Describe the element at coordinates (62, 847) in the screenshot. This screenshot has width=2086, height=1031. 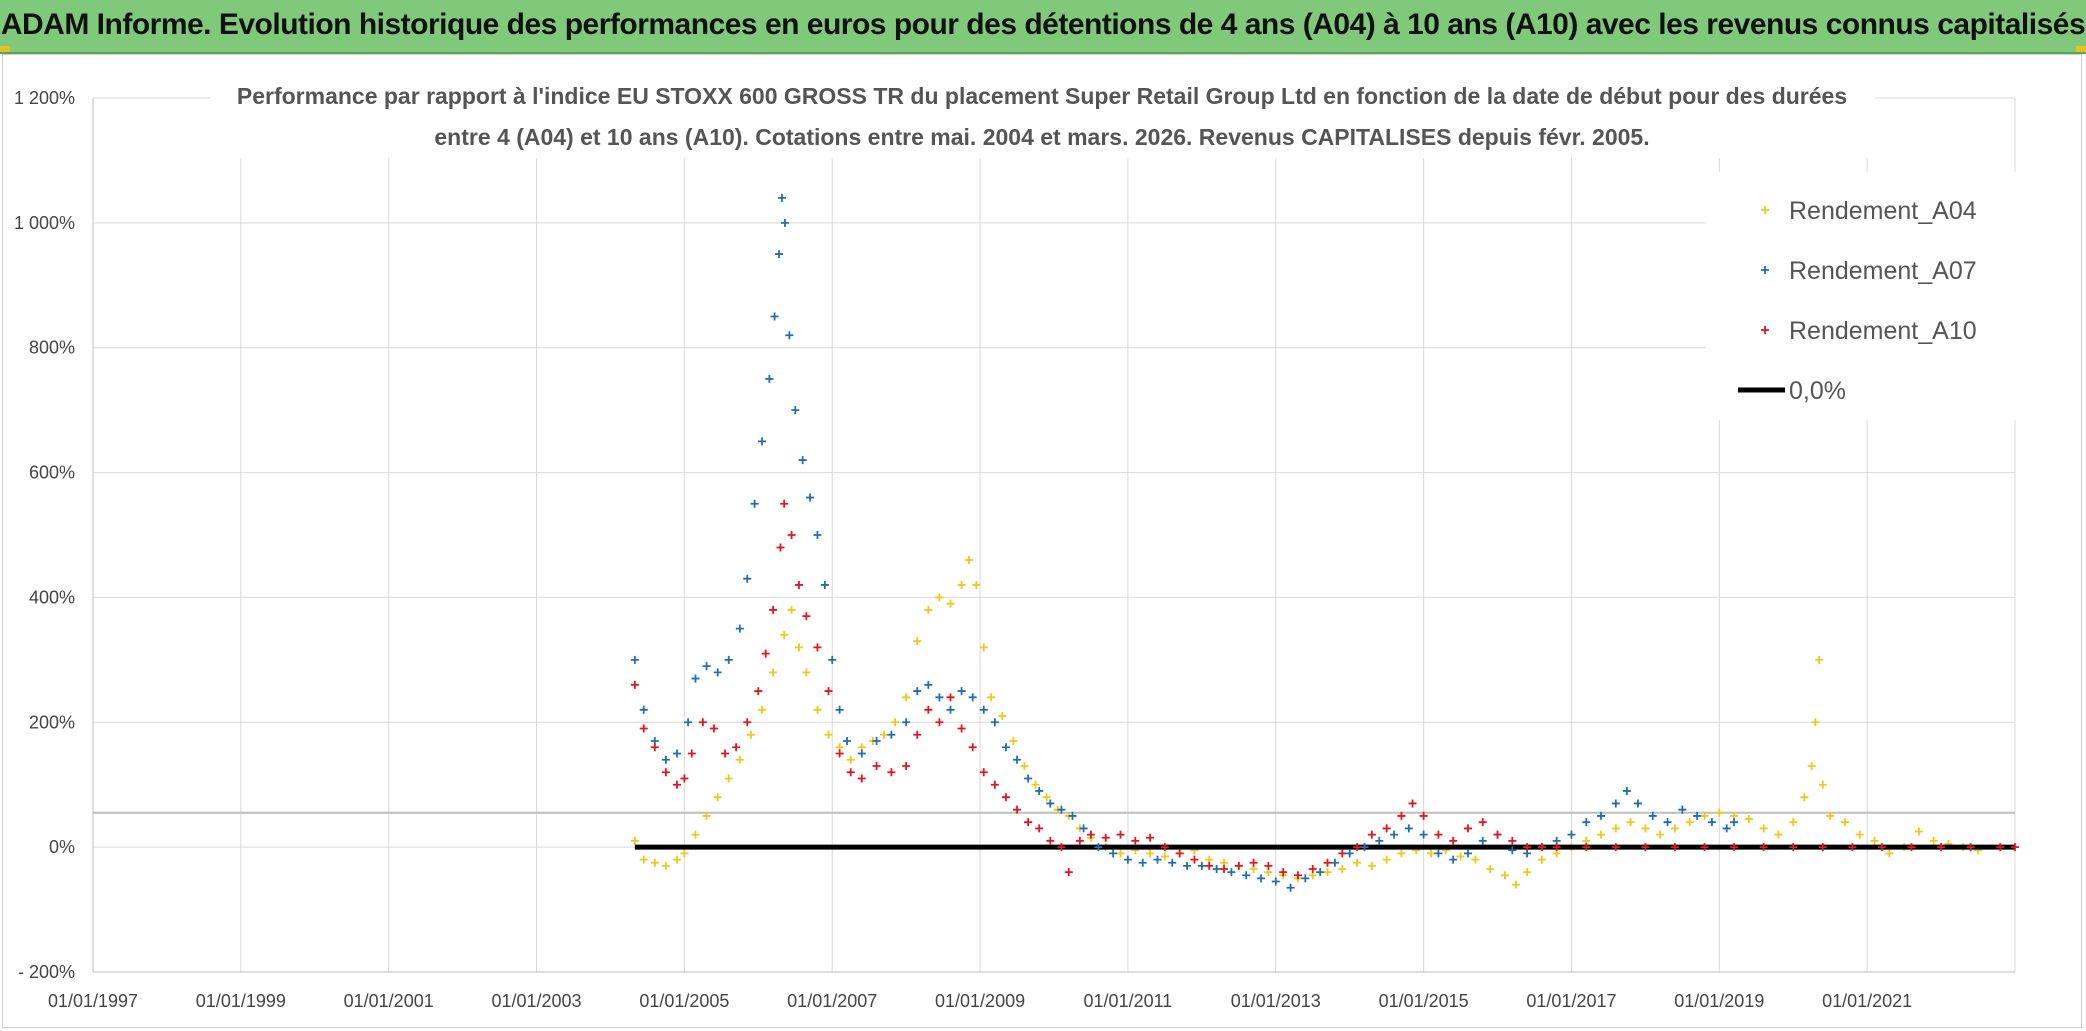
I see `y-tick-label: 0%` at that location.